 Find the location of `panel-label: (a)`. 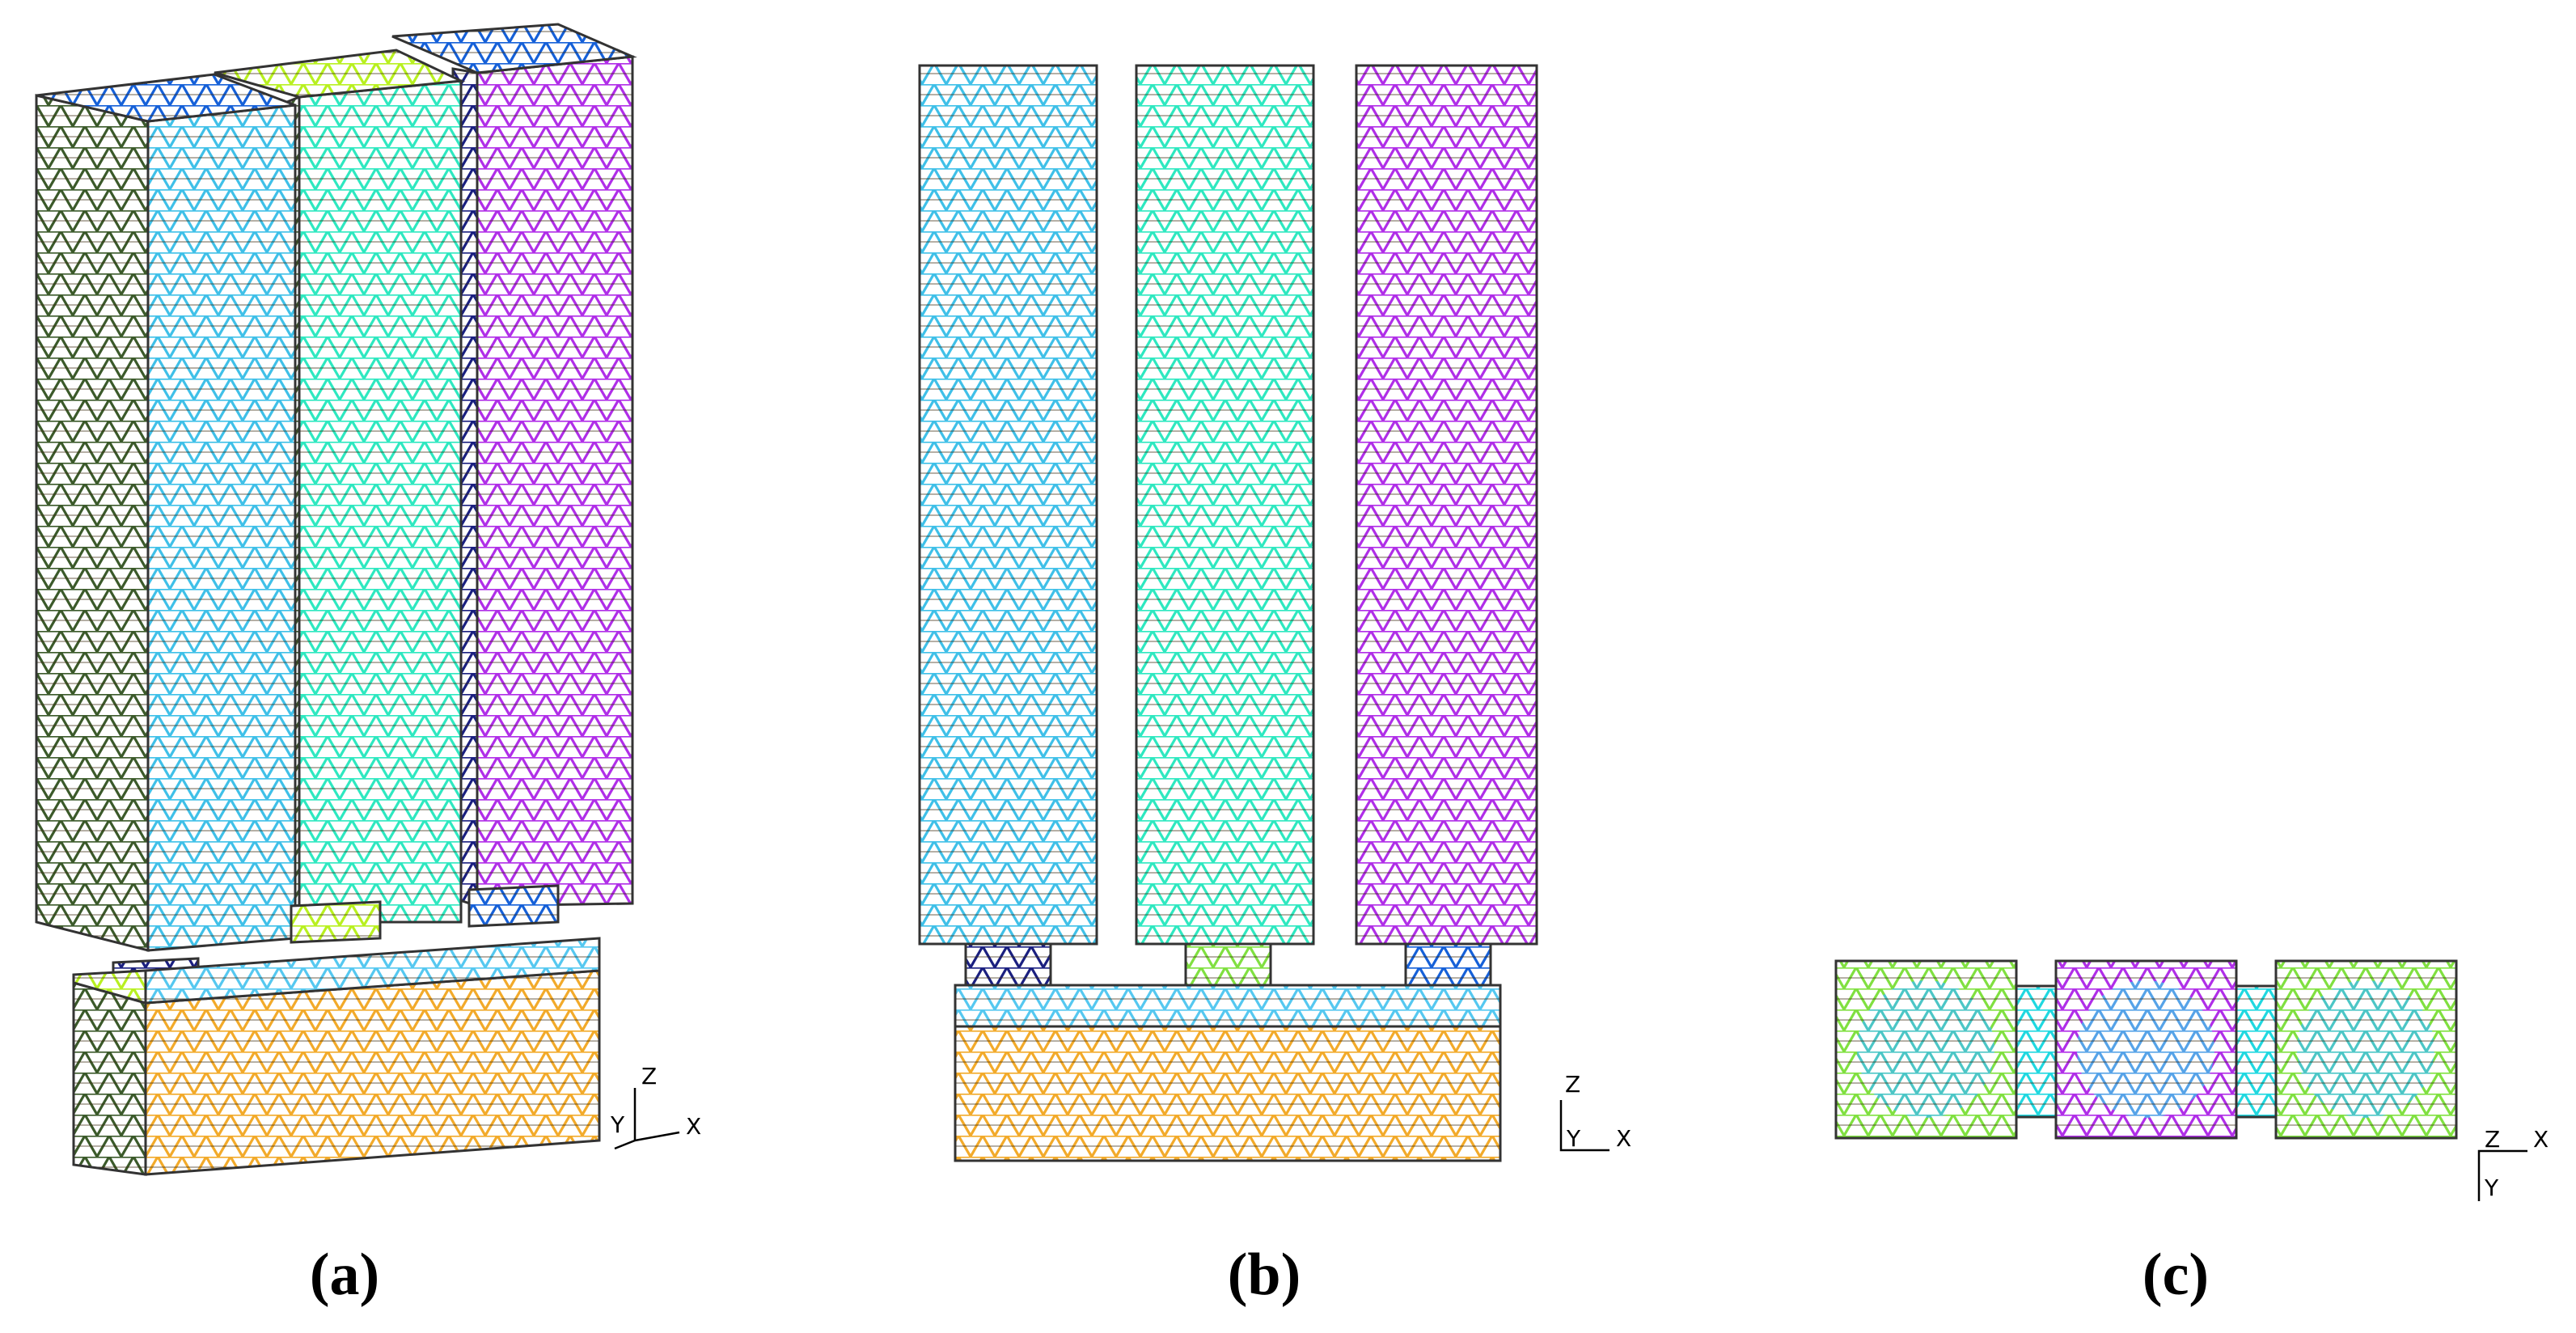

panel-label: (a) is located at coordinates (345, 1275).